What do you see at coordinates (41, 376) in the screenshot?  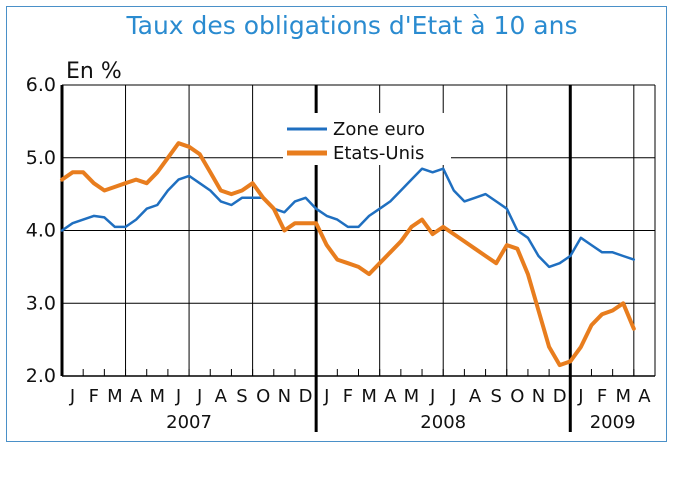 I see `y-tick-label: 2.0` at bounding box center [41, 376].